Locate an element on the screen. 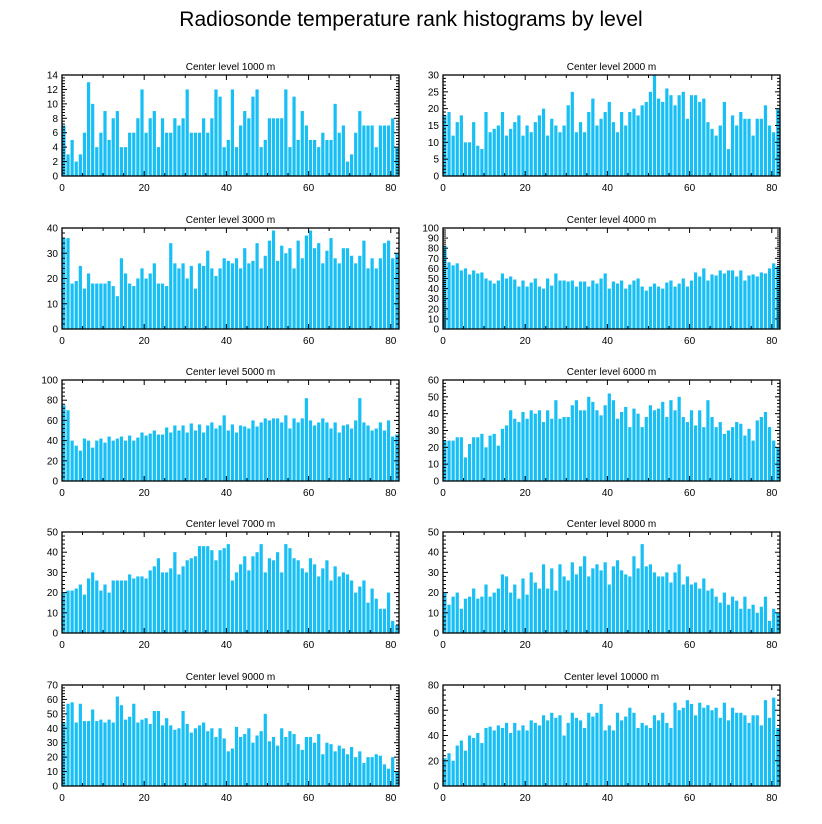 The width and height of the screenshot is (822, 824). plot-frame is located at coordinates (230, 735).